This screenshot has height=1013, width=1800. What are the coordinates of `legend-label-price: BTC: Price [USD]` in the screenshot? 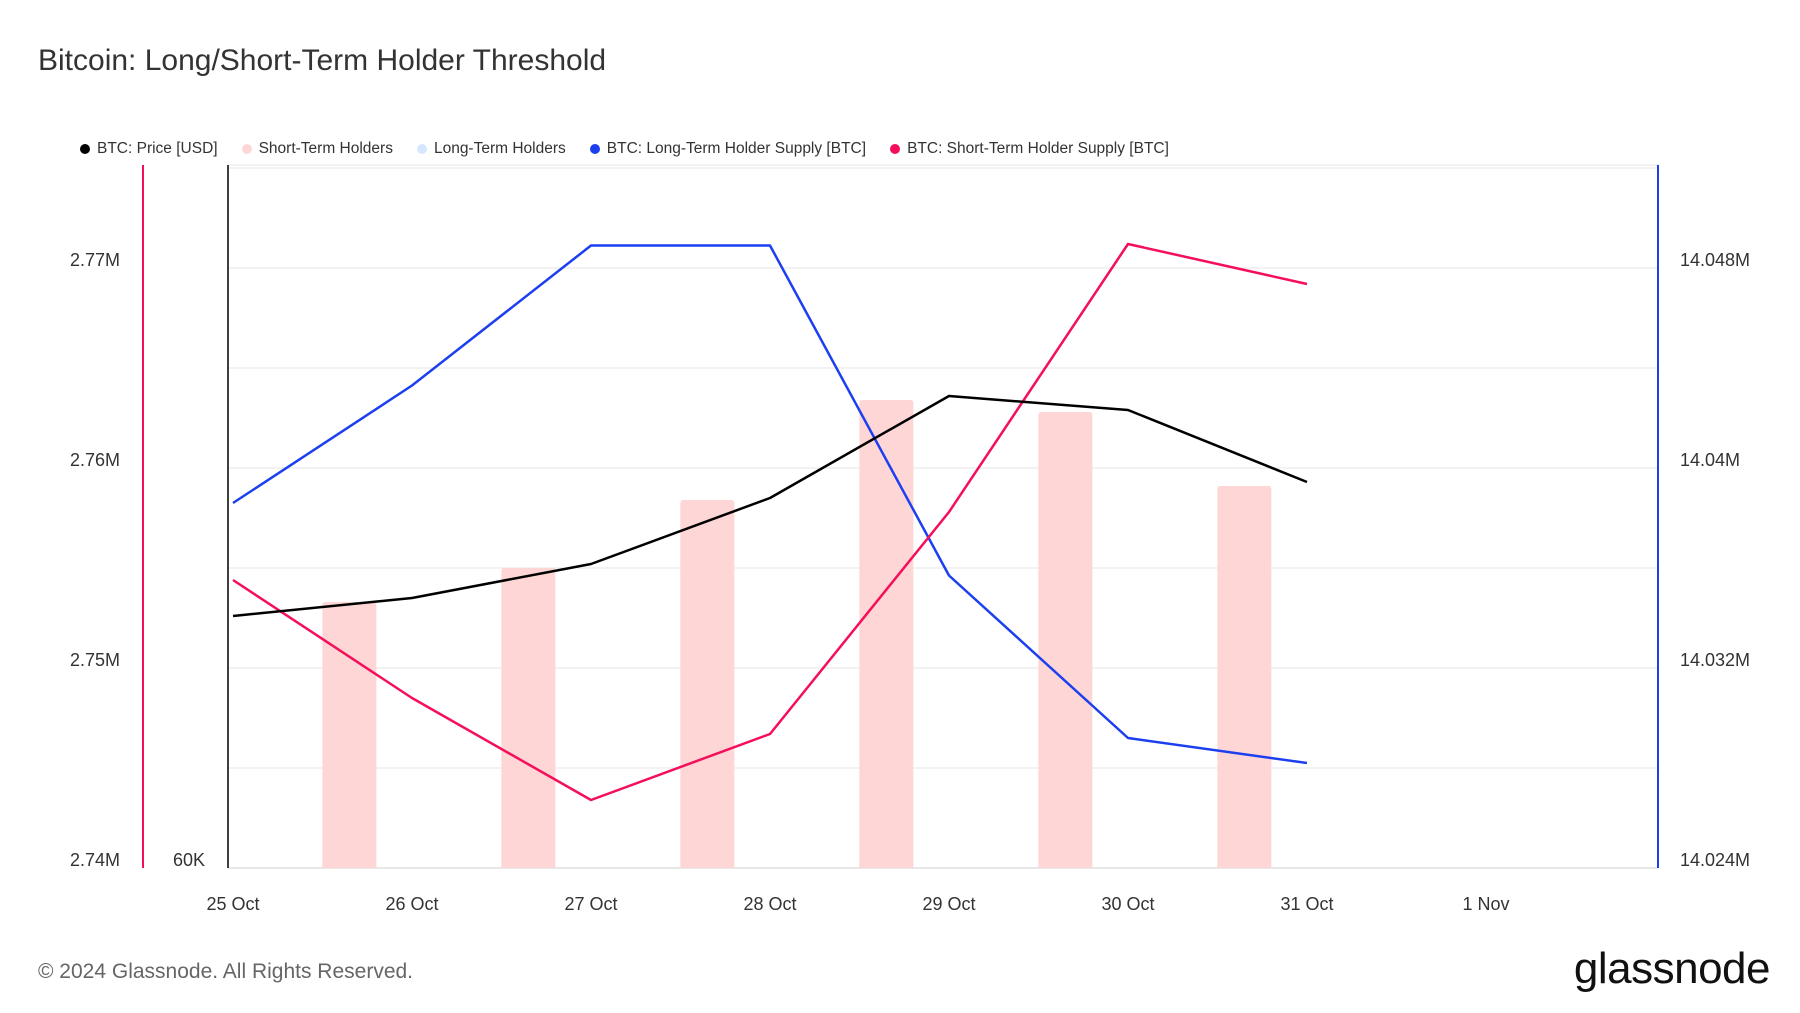 It's located at (157, 148).